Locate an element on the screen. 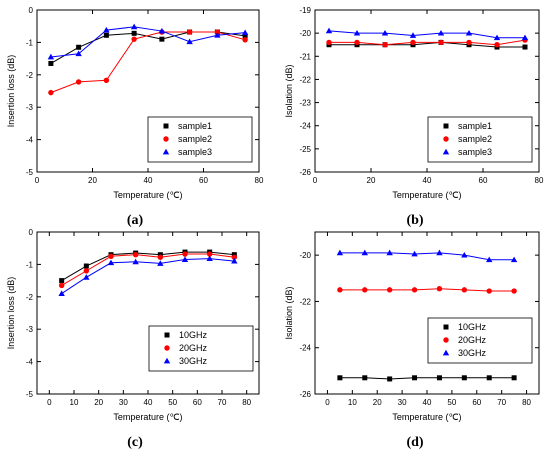 The image size is (550, 454). legend-label: sample2 is located at coordinates (475, 139).